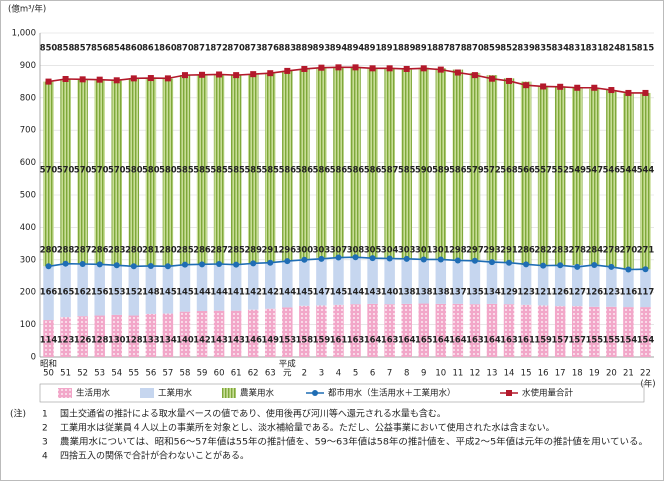 The height and width of the screenshot is (481, 664). What do you see at coordinates (629, 250) in the screenshot?
I see `data-label: 270` at bounding box center [629, 250].